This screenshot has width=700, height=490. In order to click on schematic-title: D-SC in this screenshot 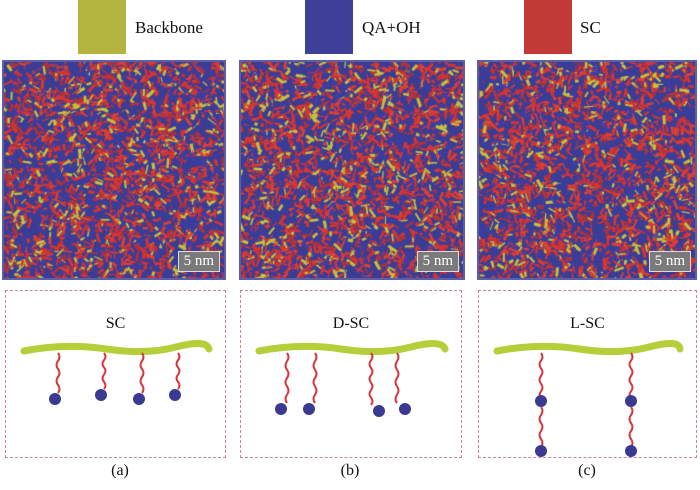, I will do `click(351, 323)`.